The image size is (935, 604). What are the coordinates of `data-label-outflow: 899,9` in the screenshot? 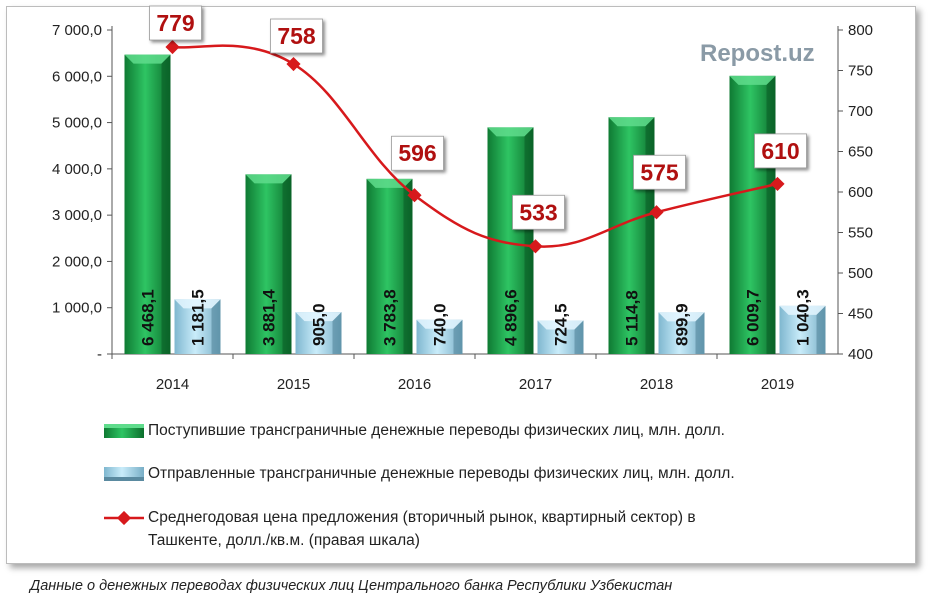 It's located at (682, 324).